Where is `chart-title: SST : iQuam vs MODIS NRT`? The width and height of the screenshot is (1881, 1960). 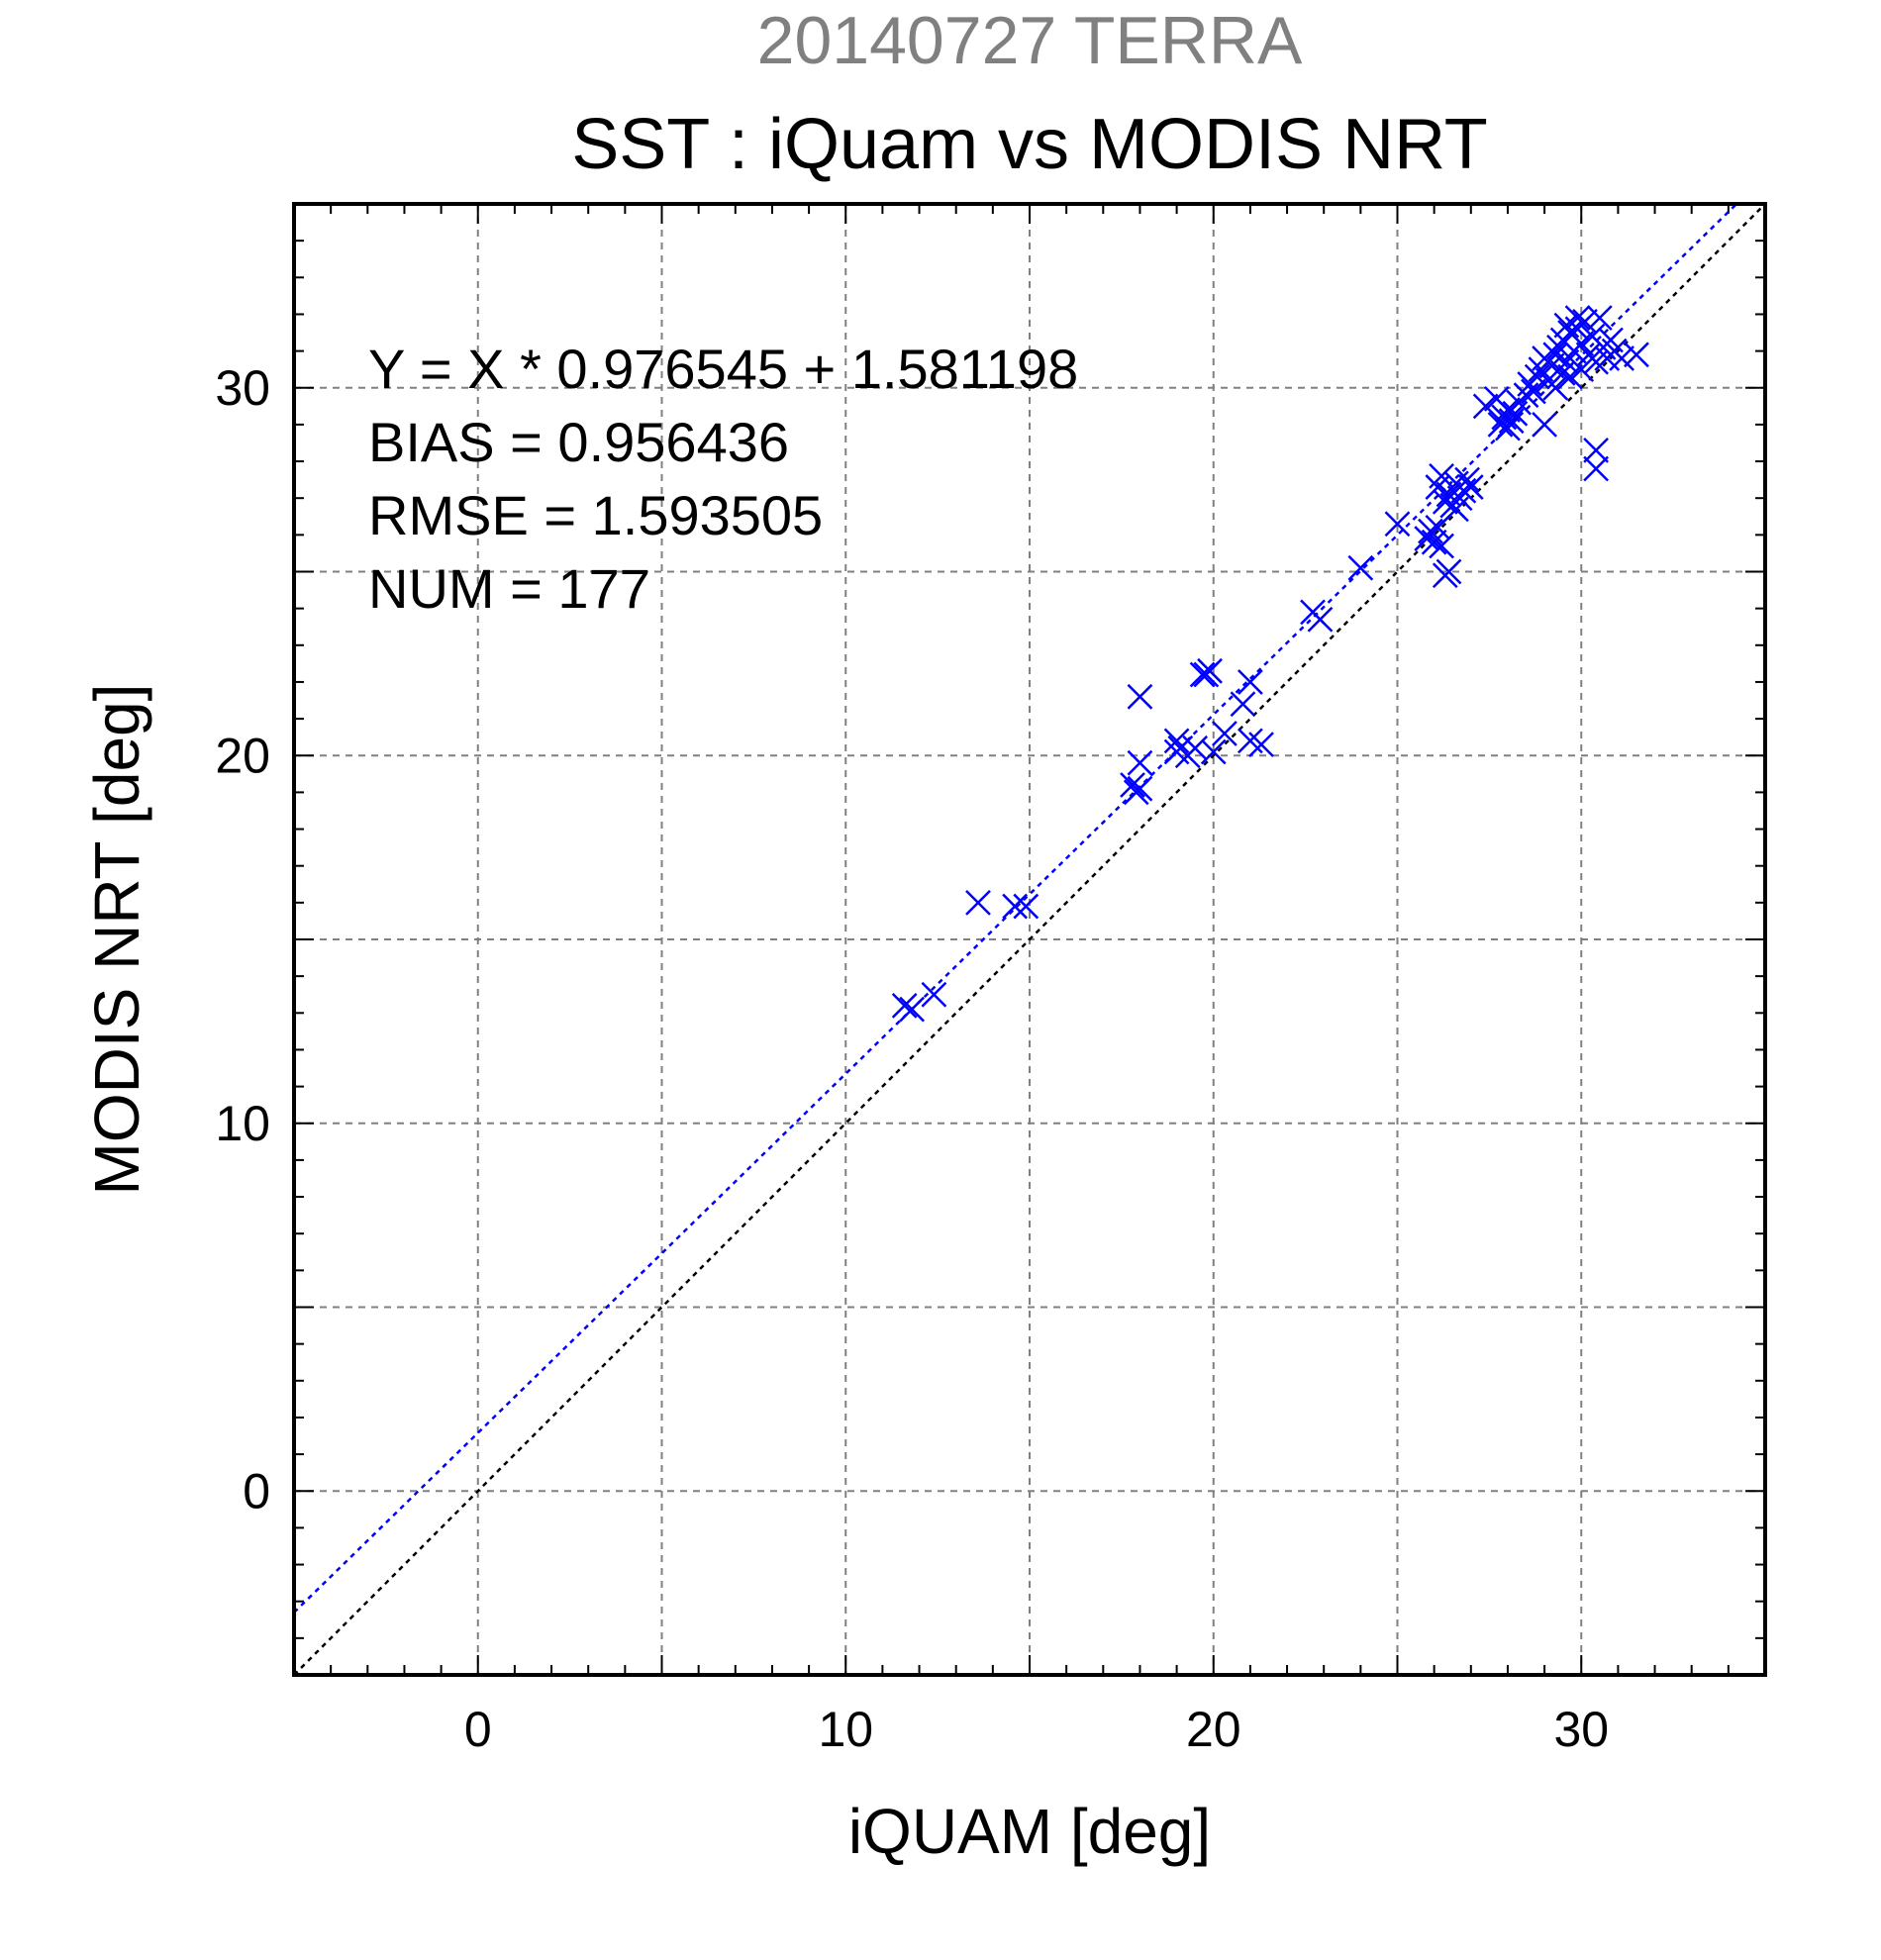
chart-title: SST : iQuam vs MODIS NRT is located at coordinates (1030, 144).